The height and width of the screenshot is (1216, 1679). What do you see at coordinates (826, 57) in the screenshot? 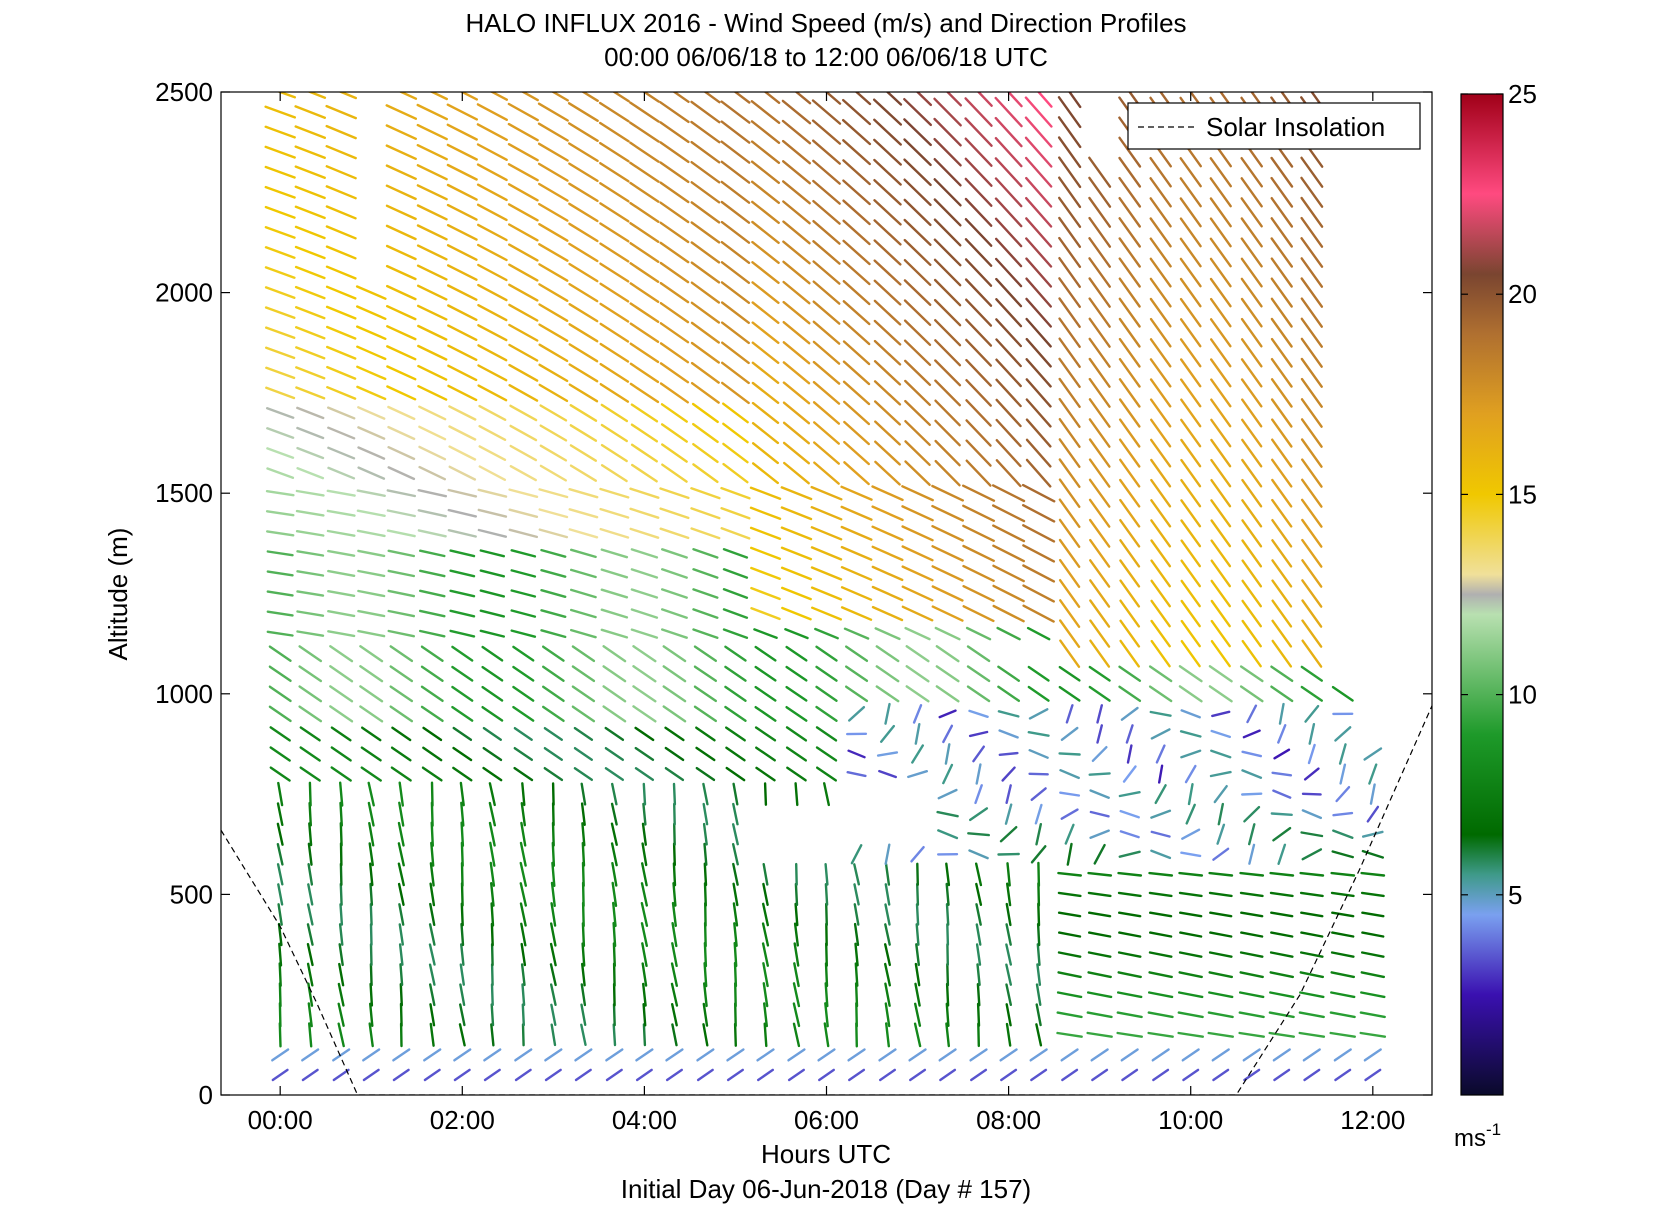
I see `chart-subtitle: 00:00 06/06/18 to 12:00 06/06/18 UTC` at bounding box center [826, 57].